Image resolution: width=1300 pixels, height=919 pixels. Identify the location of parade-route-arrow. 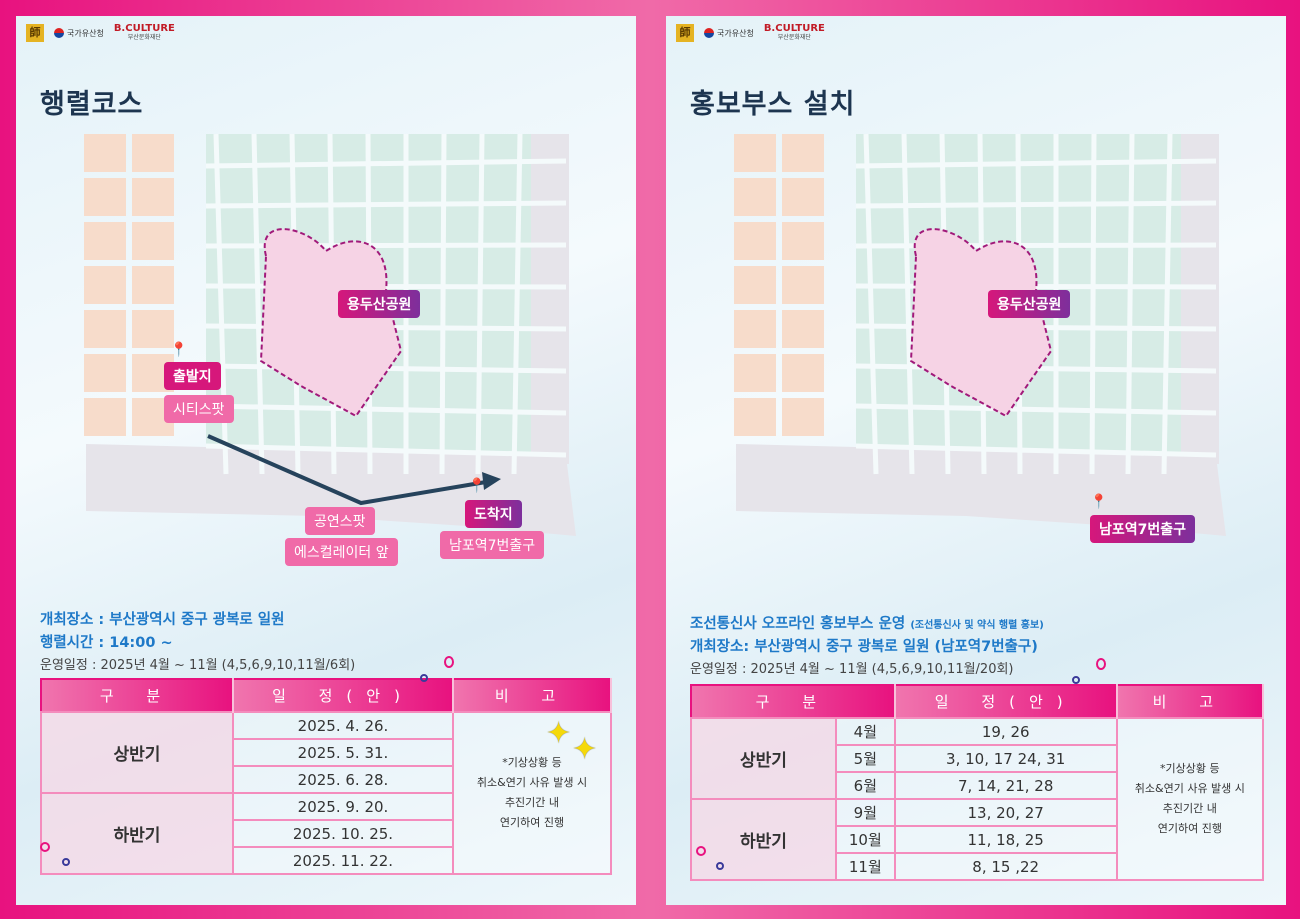
(347, 470).